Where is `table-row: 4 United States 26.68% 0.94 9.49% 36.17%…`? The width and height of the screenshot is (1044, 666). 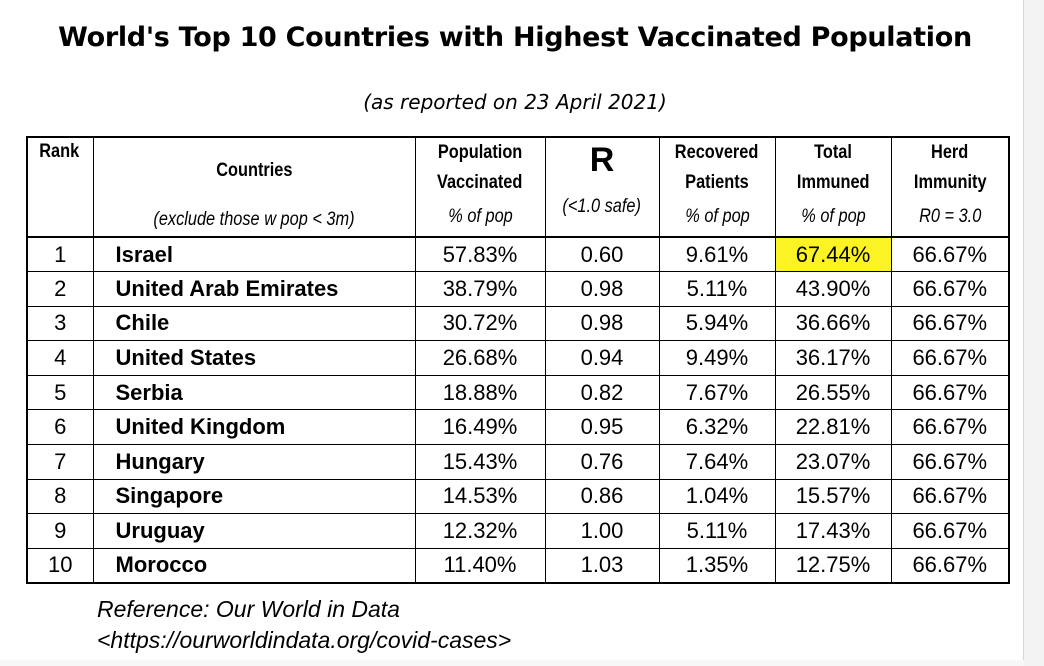 table-row: 4 United States 26.68% 0.94 9.49% 36.17%… is located at coordinates (518, 358).